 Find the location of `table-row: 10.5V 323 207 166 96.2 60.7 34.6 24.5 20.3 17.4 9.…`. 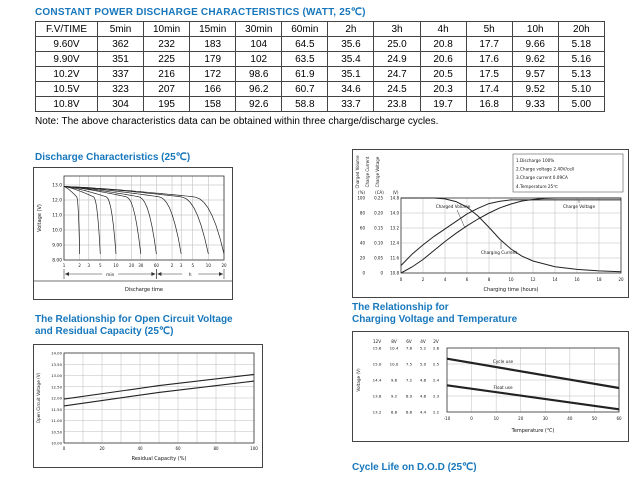

table-row: 10.5V 323 207 166 96.2 60.7 34.6 24.5 20.3 17.4 9.… is located at coordinates (320, 89).